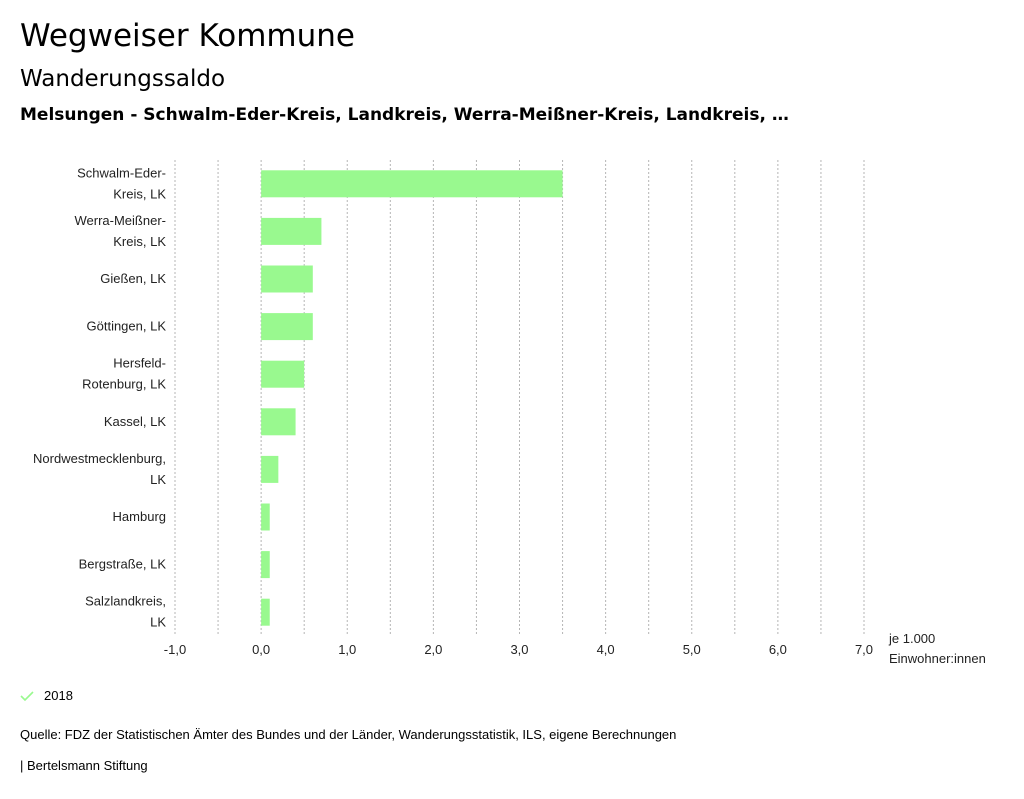 The height and width of the screenshot is (799, 1024). I want to click on tick-label: 5,0, so click(692, 649).